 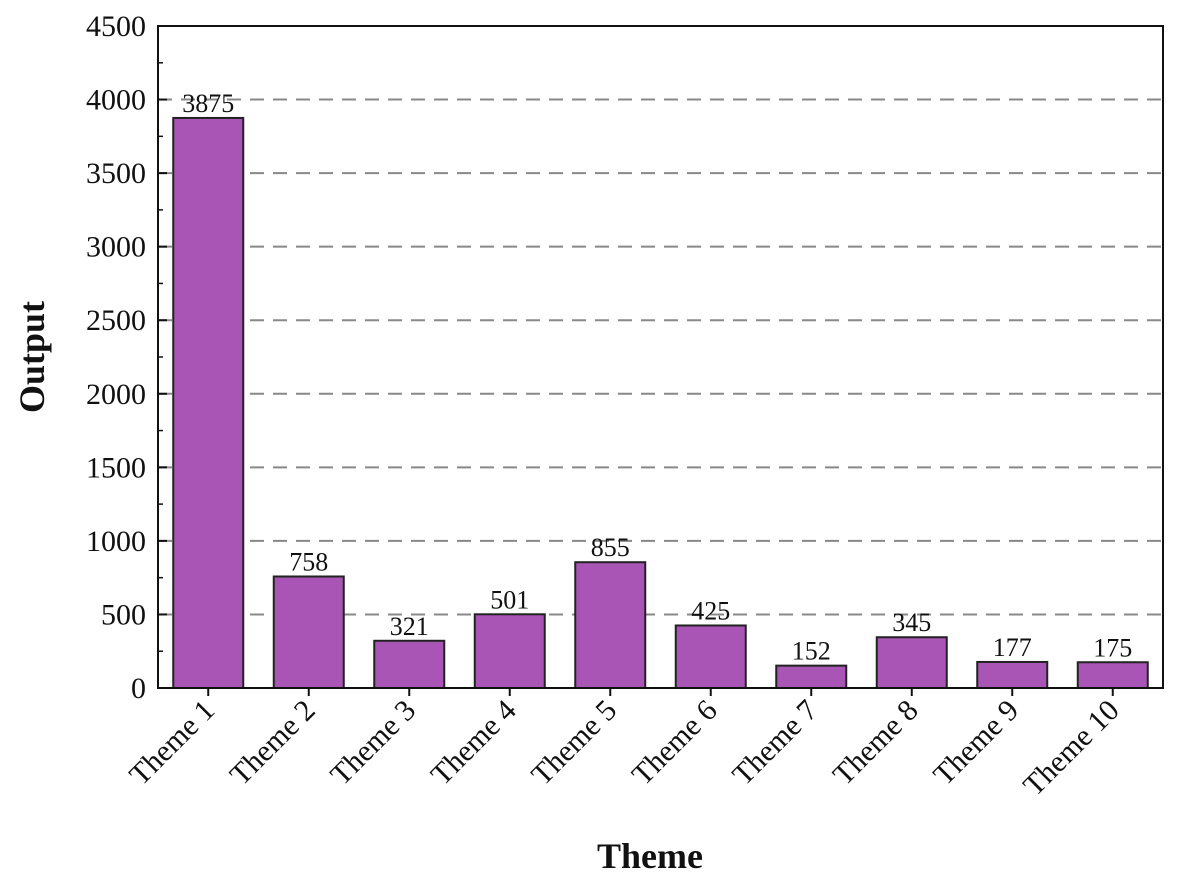 I want to click on x-tick-label: Theme 2, so click(x=273, y=743).